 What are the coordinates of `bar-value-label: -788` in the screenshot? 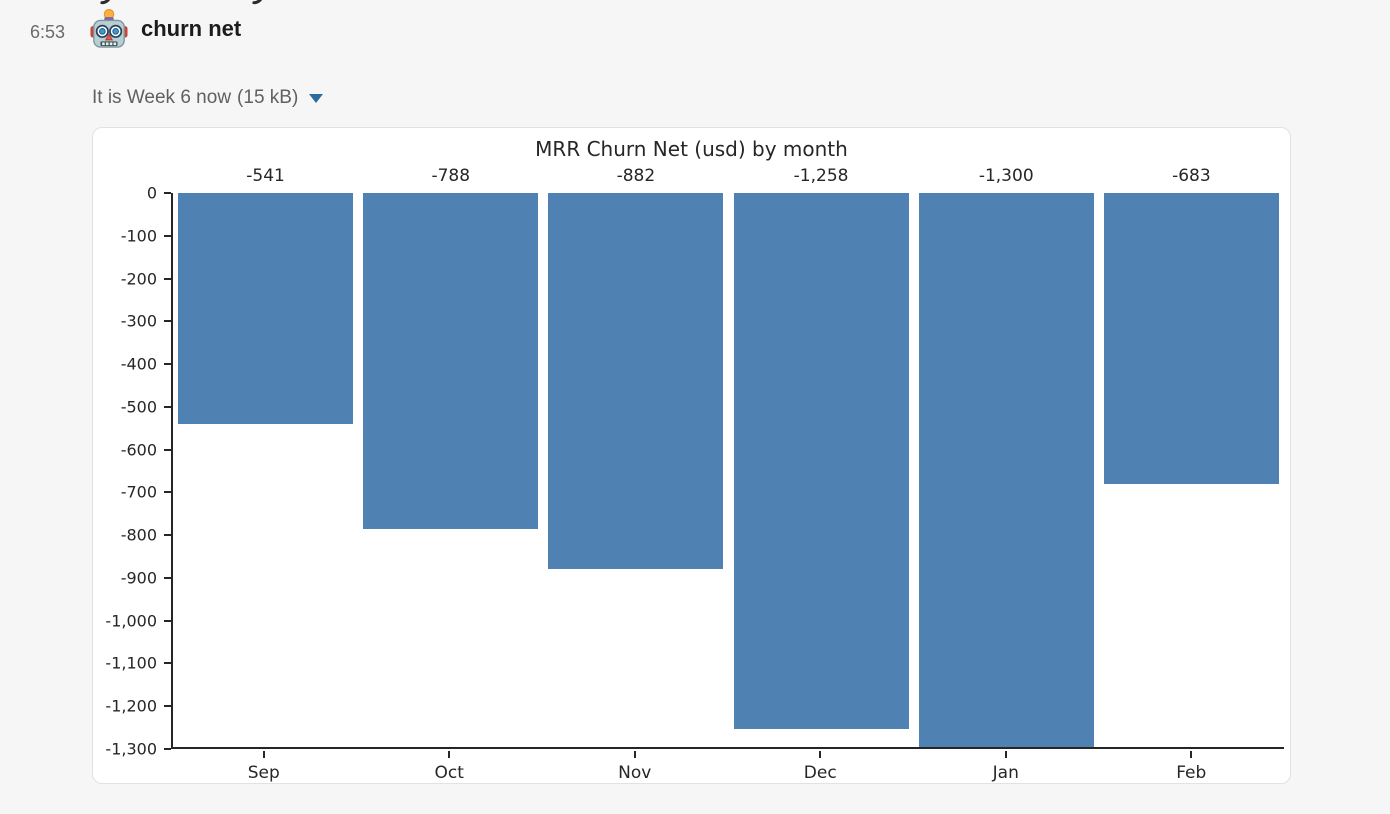 It's located at (451, 176).